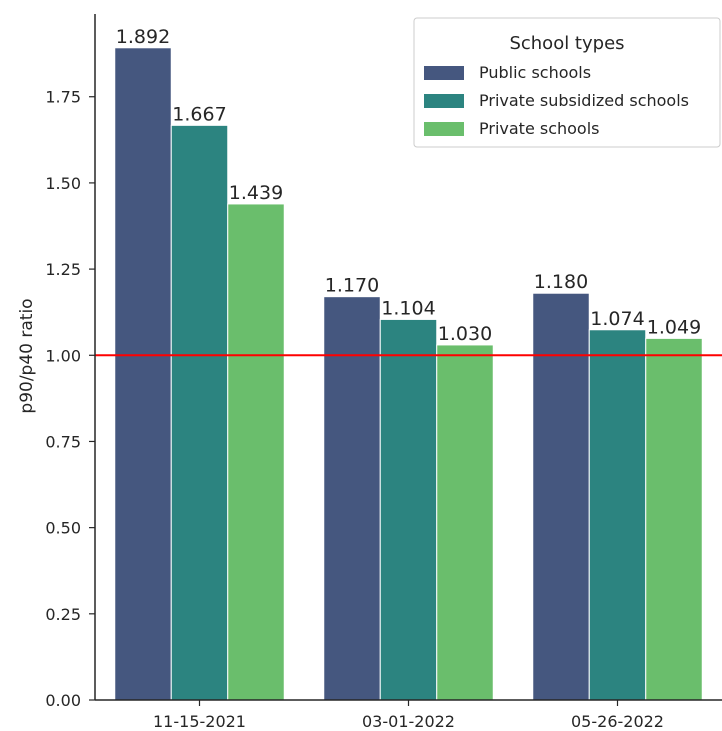 The image size is (722, 731). I want to click on y-tick-label: 0.25, so click(63, 614).